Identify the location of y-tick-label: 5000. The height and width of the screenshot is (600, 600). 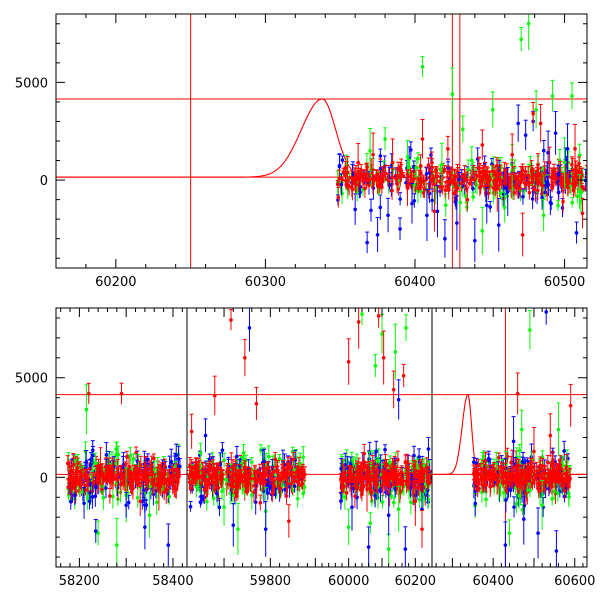
(31, 83).